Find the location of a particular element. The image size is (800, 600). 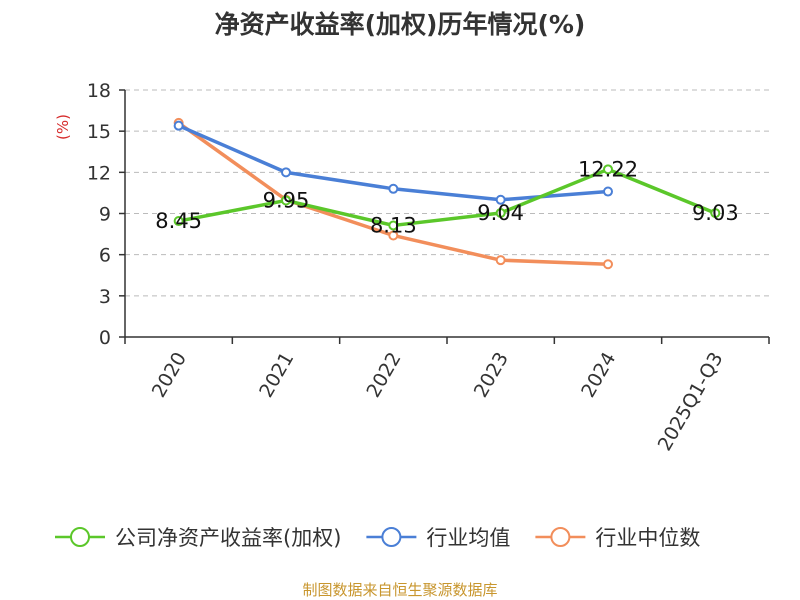

data-label: 8.13 is located at coordinates (393, 225).